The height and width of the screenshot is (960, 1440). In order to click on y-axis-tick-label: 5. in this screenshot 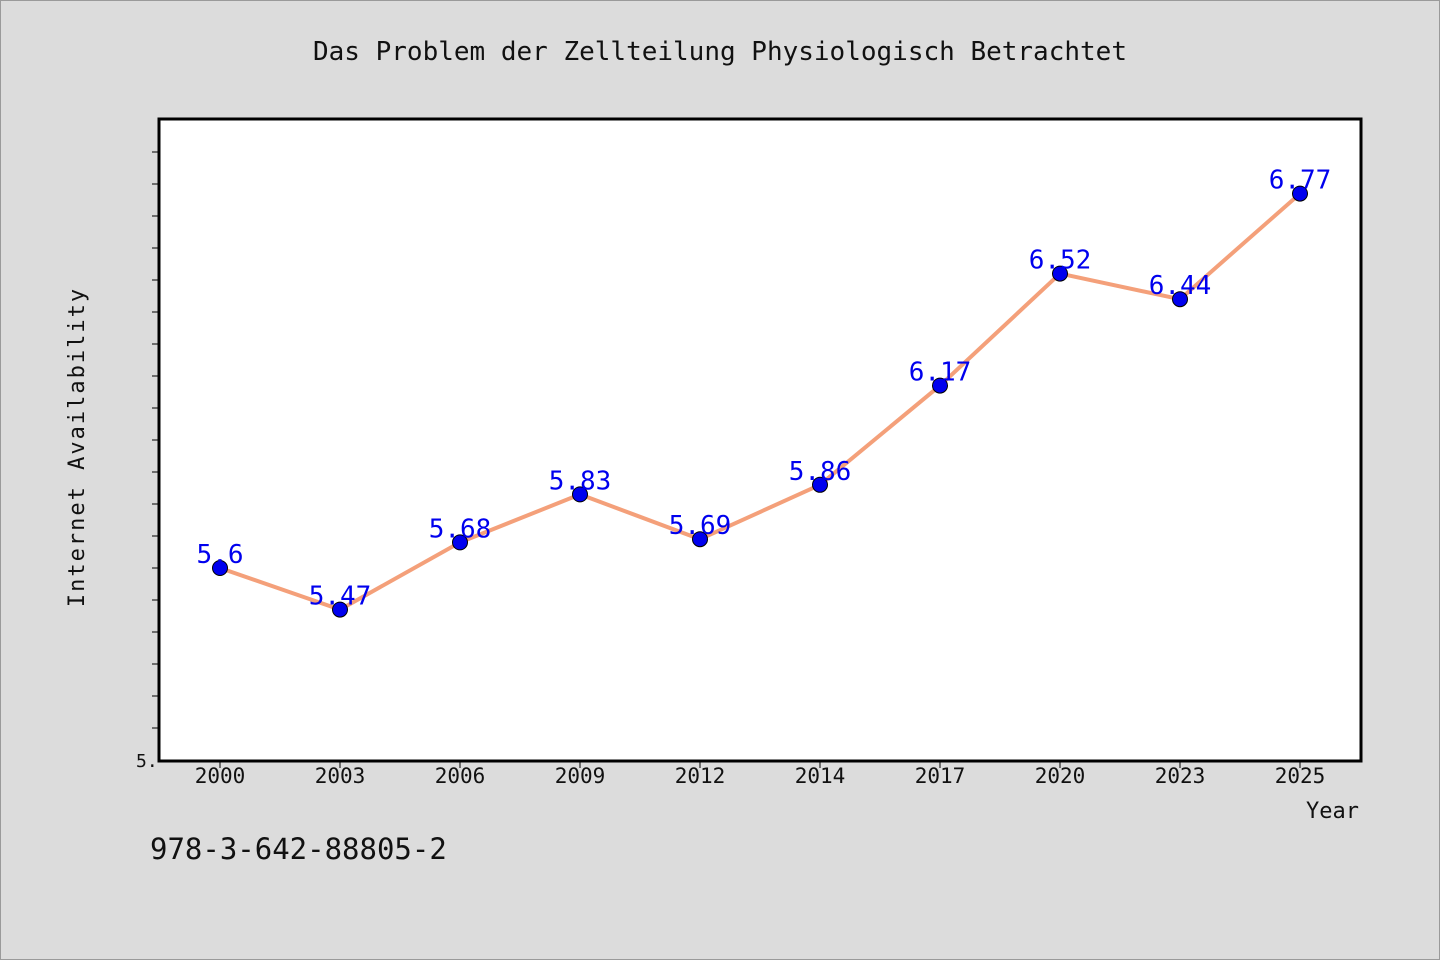, I will do `click(147, 761)`.